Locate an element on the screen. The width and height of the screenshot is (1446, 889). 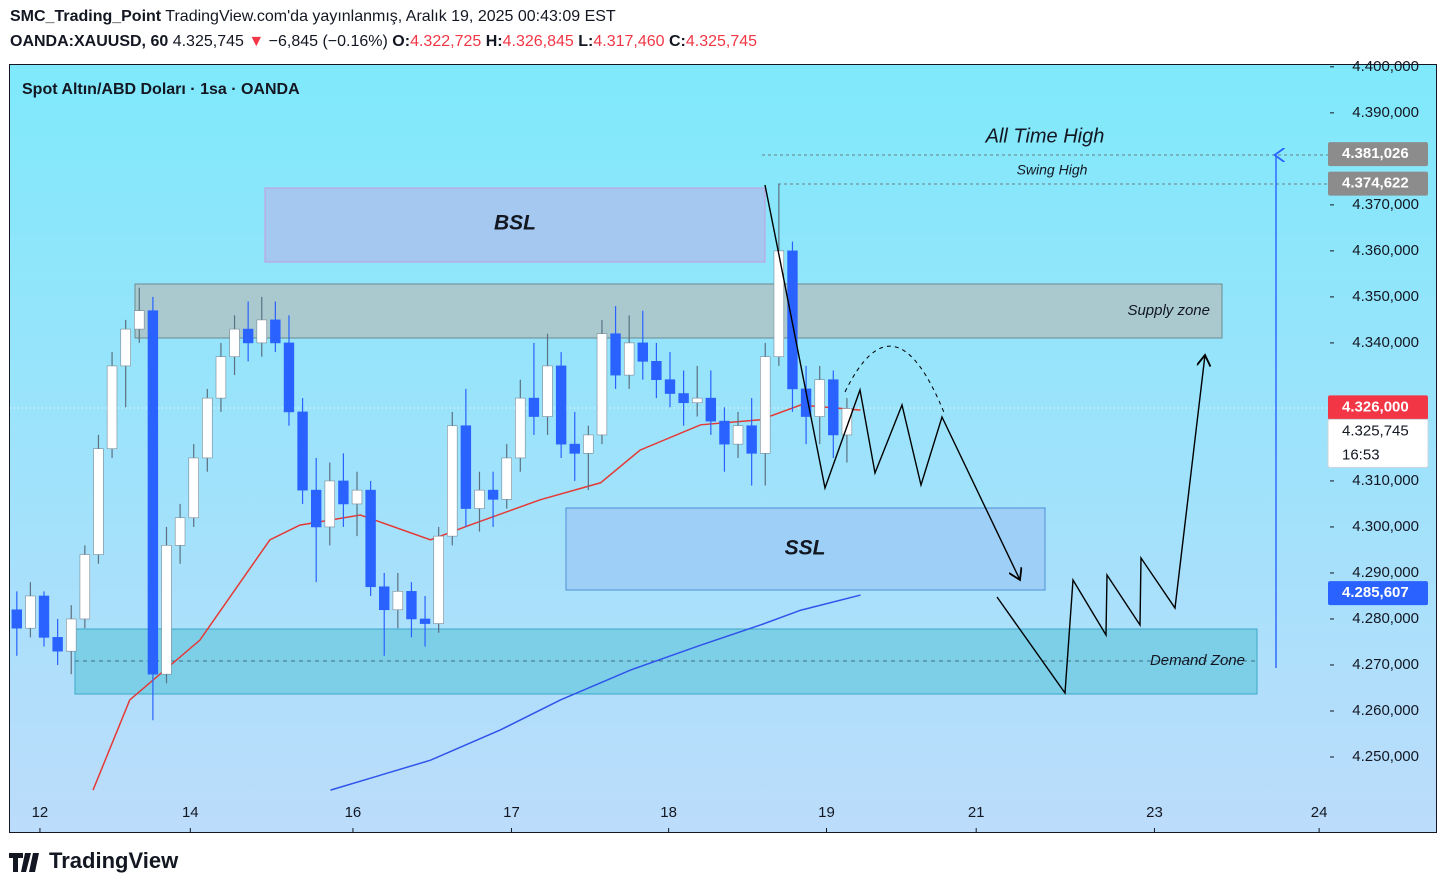
l-label: L: is located at coordinates (586, 41).